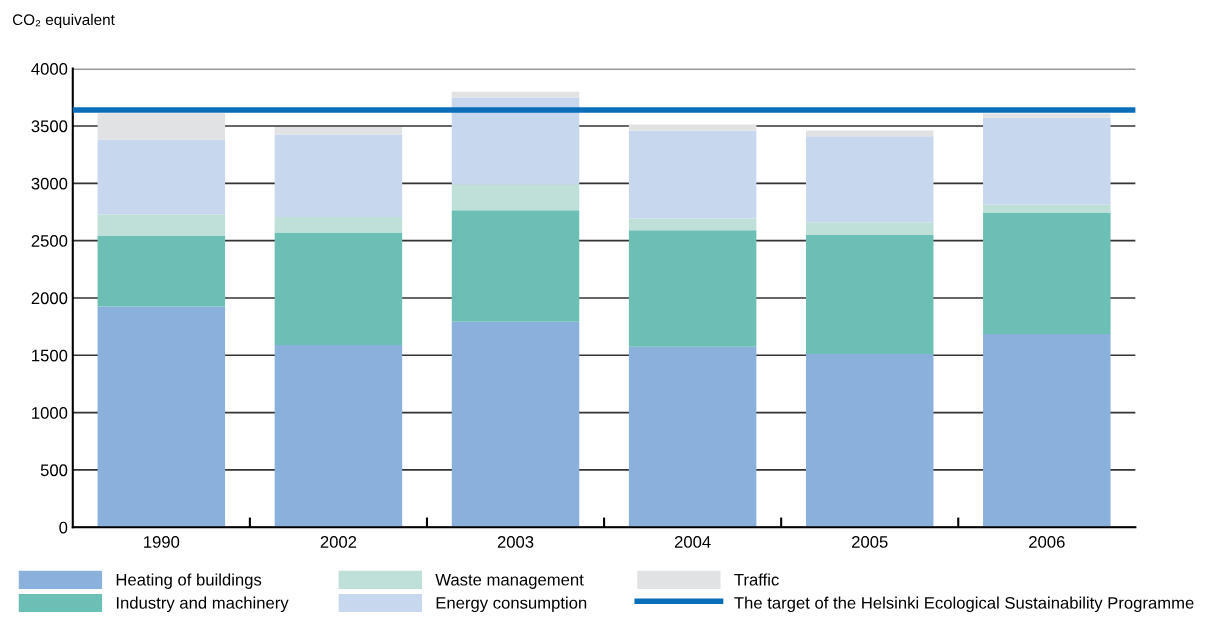  Describe the element at coordinates (63, 21) in the screenshot. I see `y-axis-title: CO₂ equivalent` at that location.